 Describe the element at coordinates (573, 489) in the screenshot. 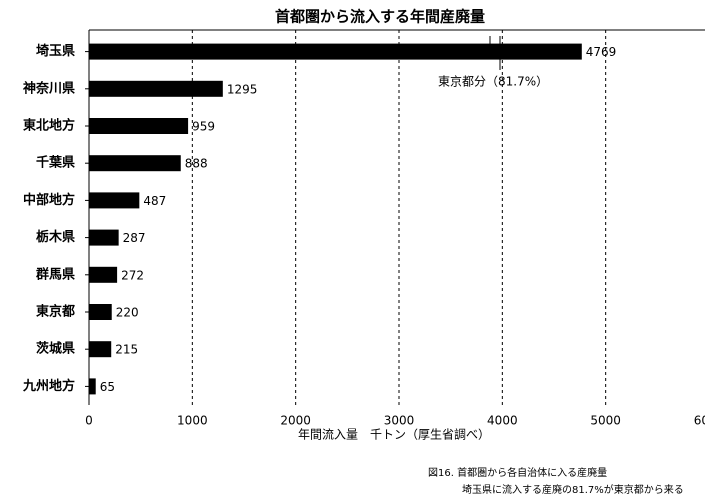

I see `caption: 埼玉県に流入する産廃の81.7%が東京都から来る` at that location.